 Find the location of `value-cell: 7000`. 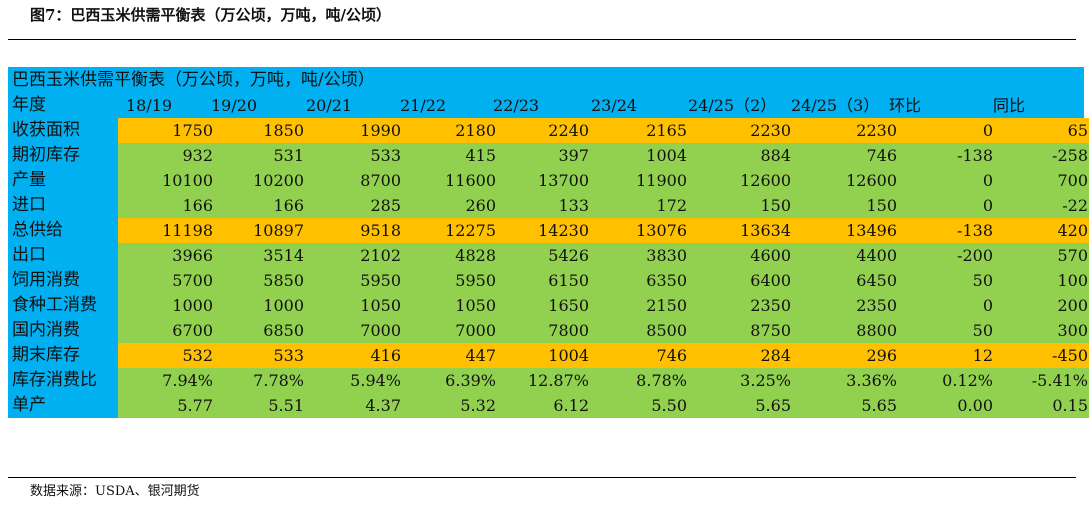

value-cell: 7000 is located at coordinates (475, 330).